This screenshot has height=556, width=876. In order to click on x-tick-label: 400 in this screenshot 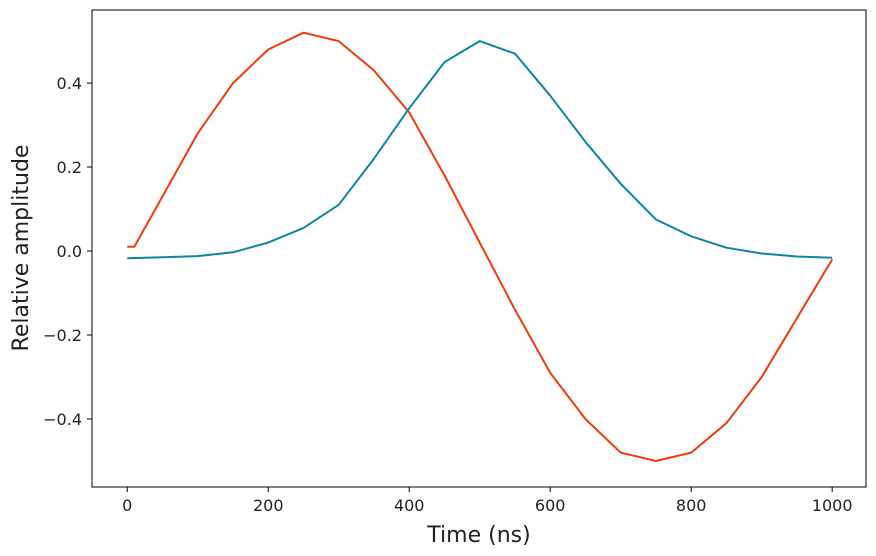, I will do `click(409, 505)`.